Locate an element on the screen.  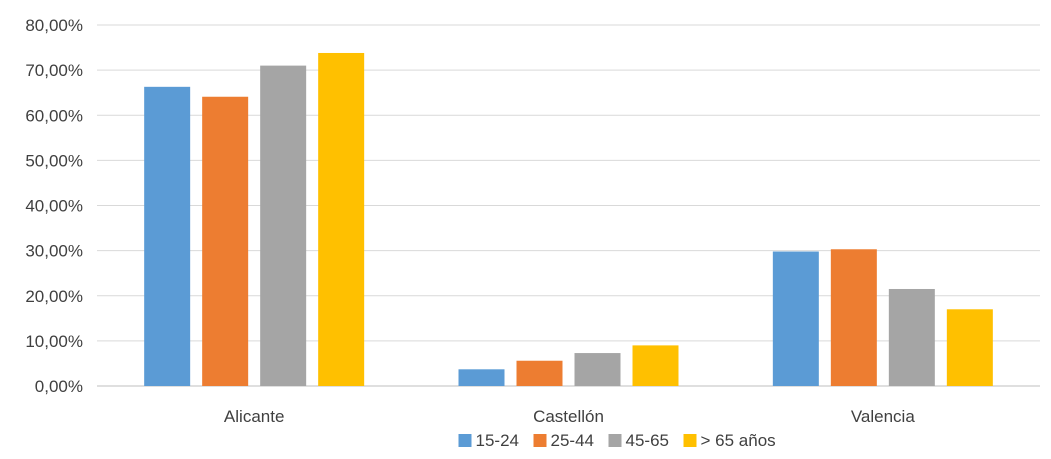
legend-label: 25-44 is located at coordinates (572, 440).